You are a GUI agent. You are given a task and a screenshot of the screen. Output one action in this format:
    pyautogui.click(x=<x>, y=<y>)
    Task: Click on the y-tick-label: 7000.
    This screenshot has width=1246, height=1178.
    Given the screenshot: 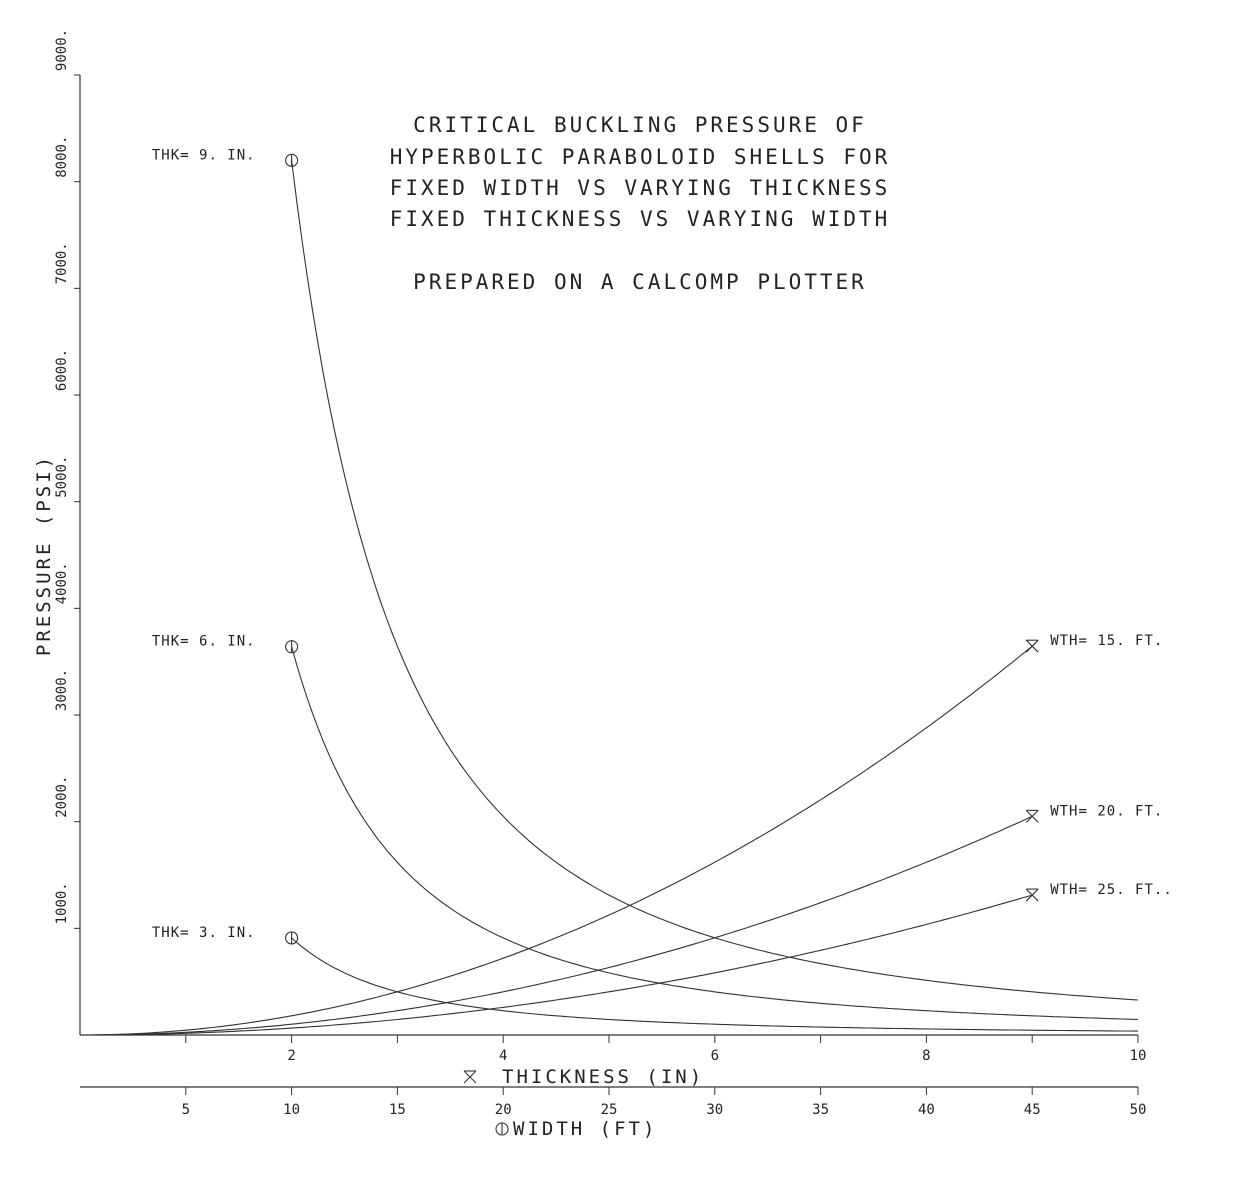 What is the action you would take?
    pyautogui.click(x=62, y=263)
    